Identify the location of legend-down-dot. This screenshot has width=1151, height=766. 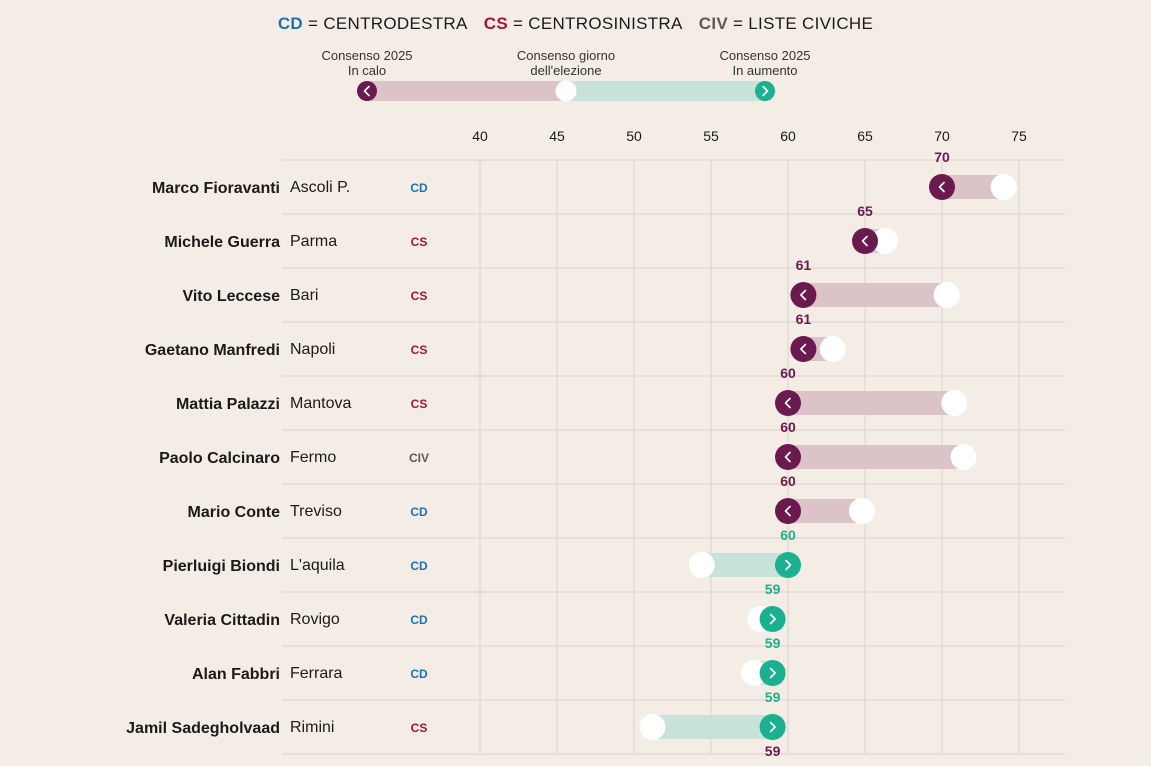
(367, 91).